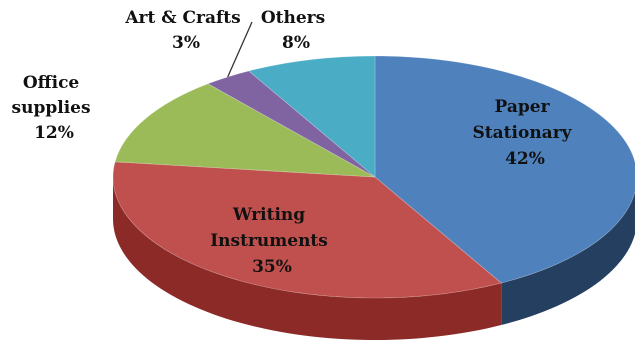 The height and width of the screenshot is (362, 635). What do you see at coordinates (525, 159) in the screenshot?
I see `slice-percent: 42%` at bounding box center [525, 159].